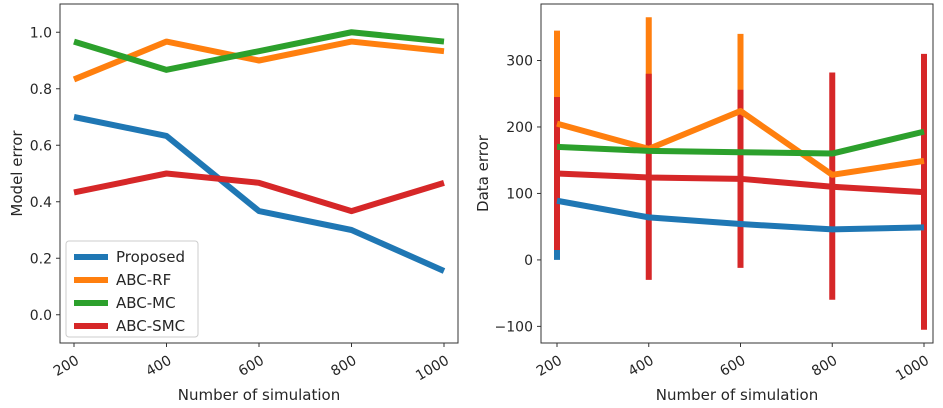  Describe the element at coordinates (514, 327) in the screenshot. I see `y-tick-label: −100` at that location.